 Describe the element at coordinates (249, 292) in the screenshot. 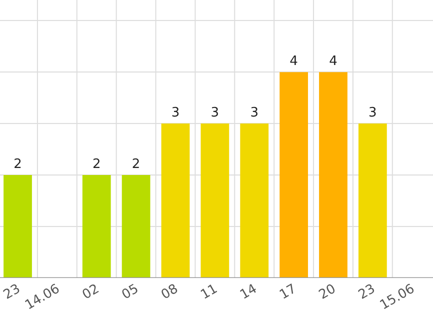

I see `x-tick-label: 14` at that location.